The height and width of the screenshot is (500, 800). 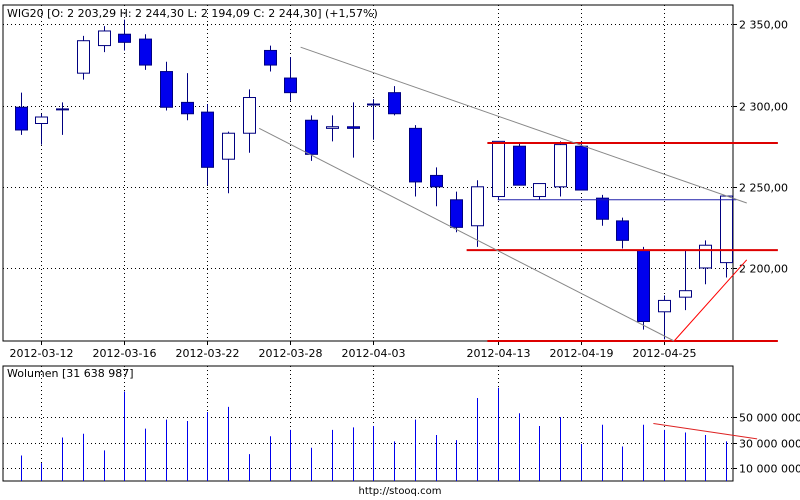 I want to click on volume-trendline, so click(x=705, y=431).